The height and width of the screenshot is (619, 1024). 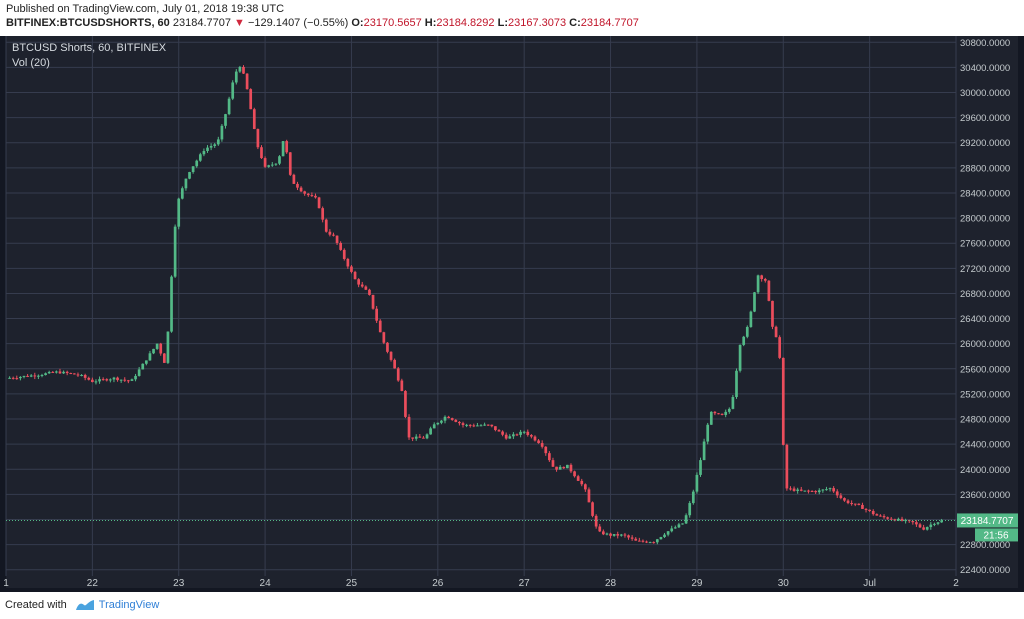 What do you see at coordinates (392, 23) in the screenshot?
I see `open-value: 23170.5657` at bounding box center [392, 23].